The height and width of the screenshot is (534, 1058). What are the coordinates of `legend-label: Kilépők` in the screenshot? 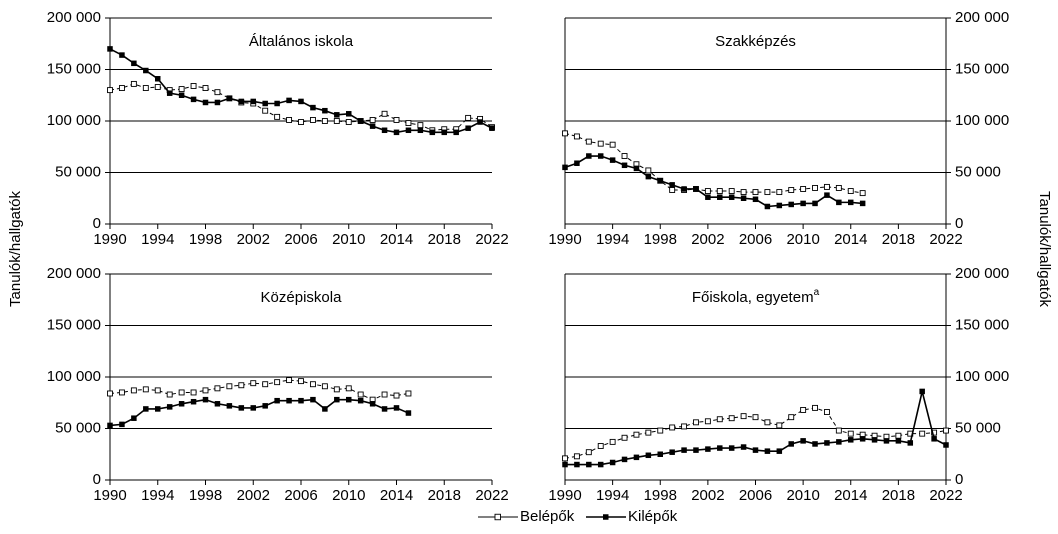 It's located at (653, 516).